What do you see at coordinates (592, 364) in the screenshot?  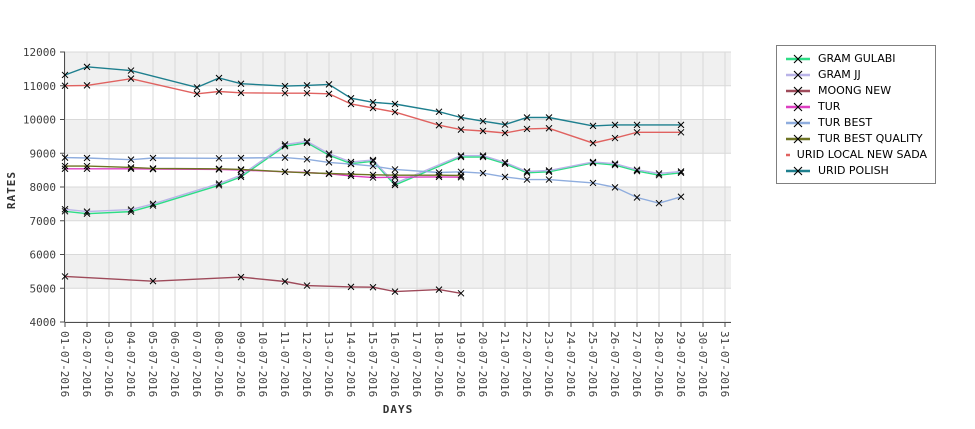 I see `x-tick-label: 25-07-2016` at bounding box center [592, 364].